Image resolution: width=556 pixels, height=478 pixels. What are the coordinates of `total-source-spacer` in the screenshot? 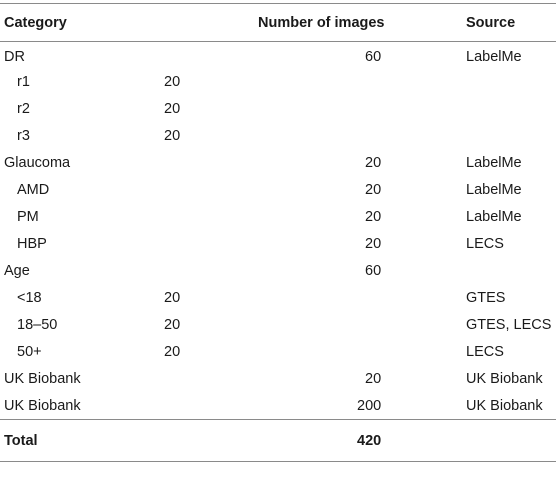 It's located at (509, 441).